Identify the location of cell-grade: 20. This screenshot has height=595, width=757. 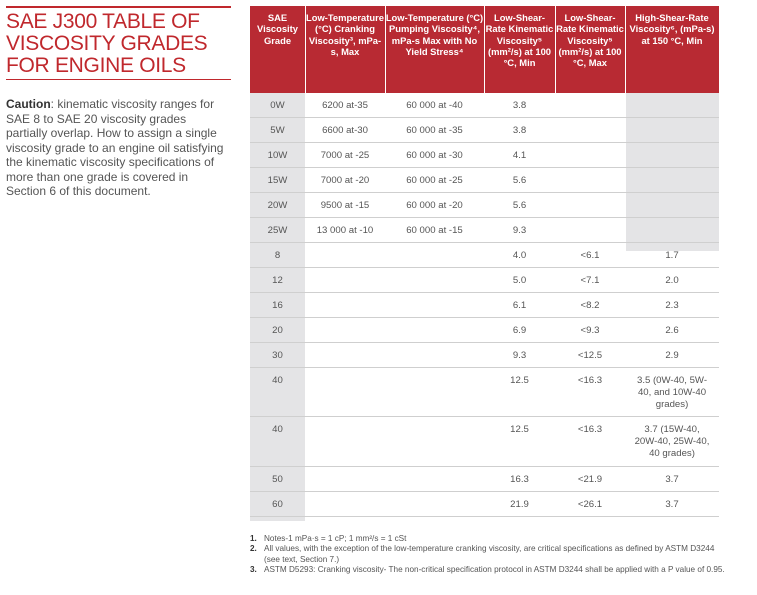
(277, 330).